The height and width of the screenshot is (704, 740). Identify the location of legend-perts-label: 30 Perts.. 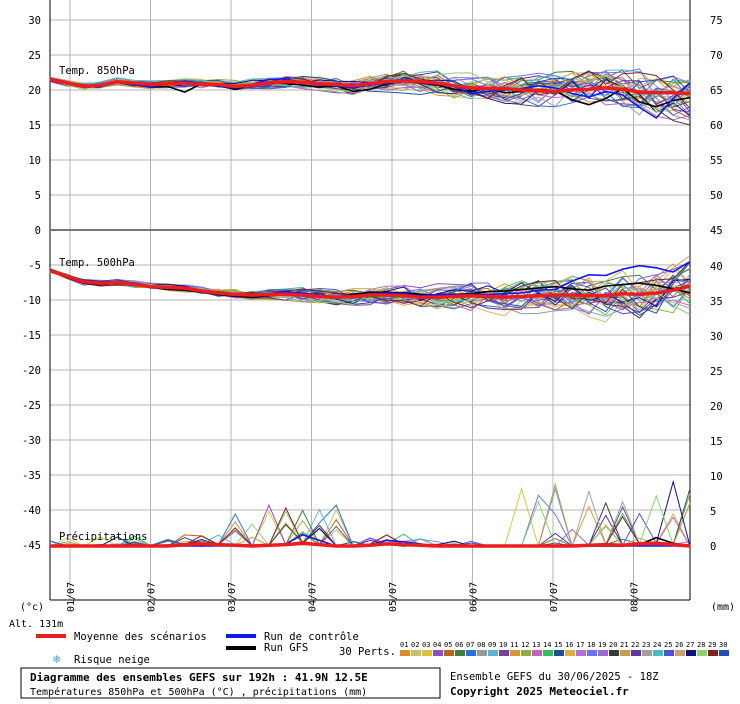
(367, 652).